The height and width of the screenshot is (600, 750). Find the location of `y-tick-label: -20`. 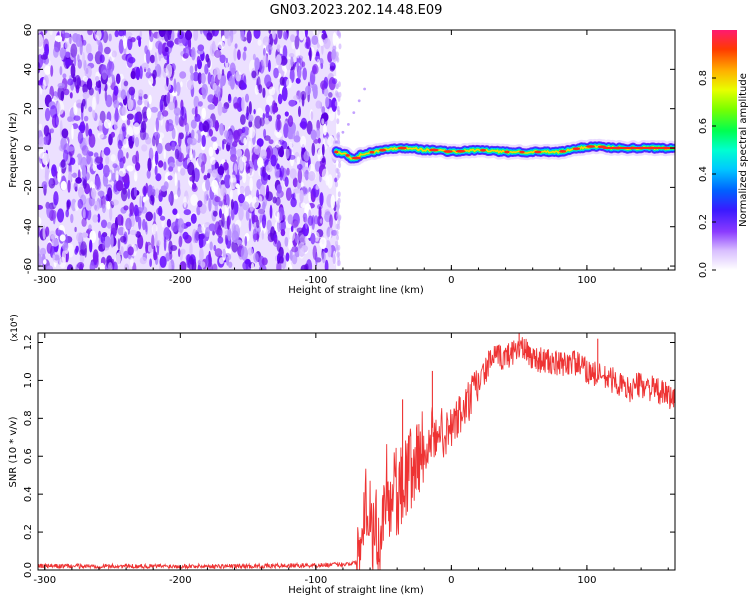

y-tick-label: -20 is located at coordinates (28, 187).